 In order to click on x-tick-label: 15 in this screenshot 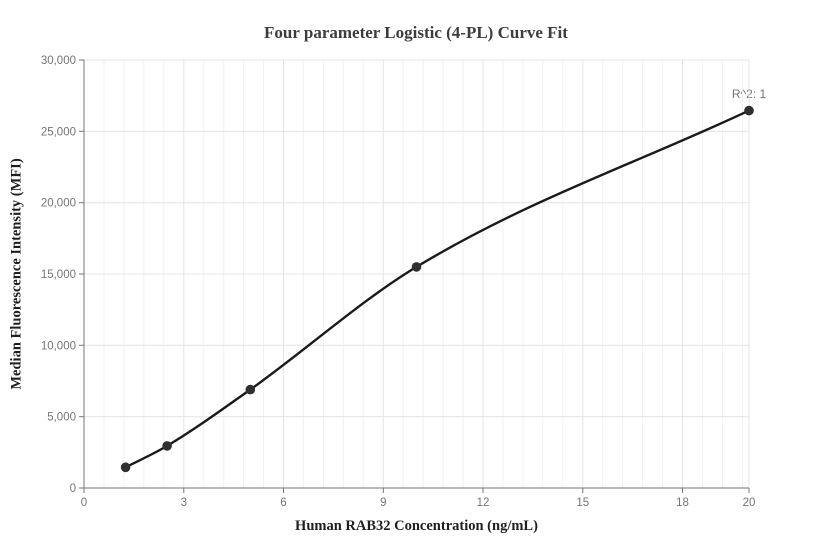, I will do `click(582, 503)`.